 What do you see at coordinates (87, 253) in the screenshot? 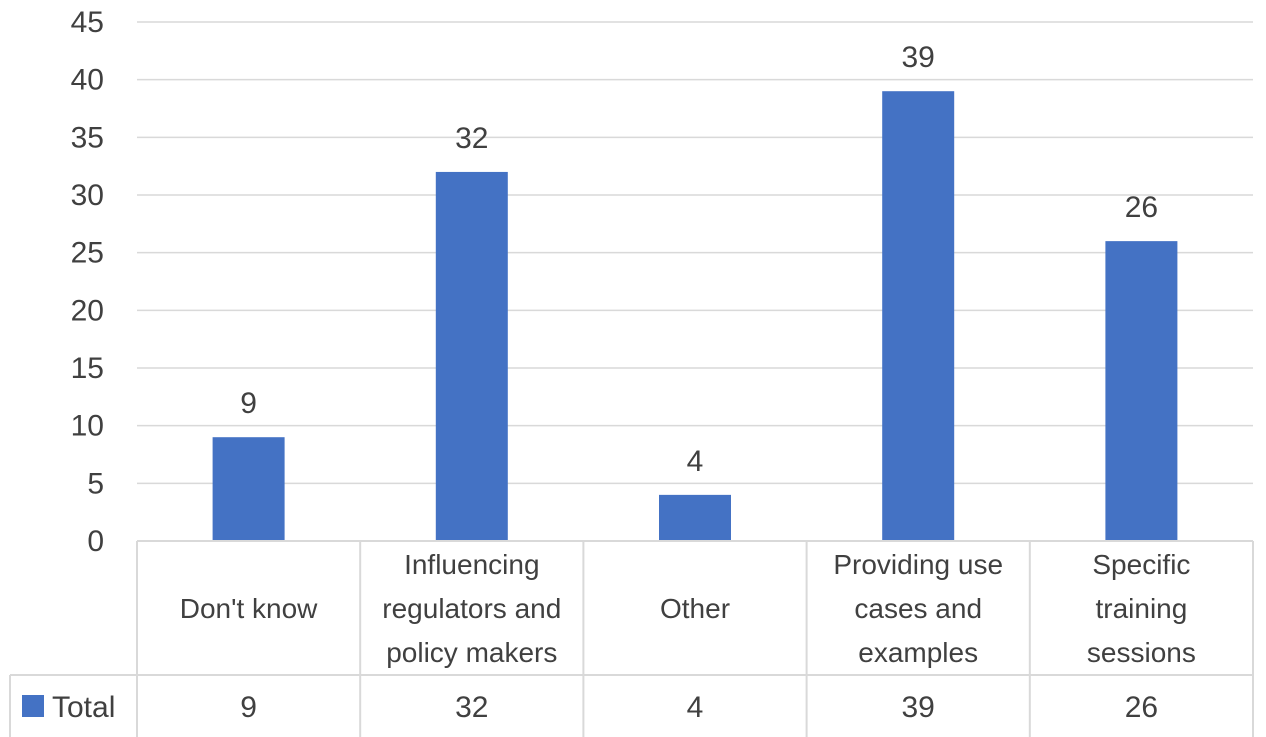
I see `y-tick-label: 25` at bounding box center [87, 253].